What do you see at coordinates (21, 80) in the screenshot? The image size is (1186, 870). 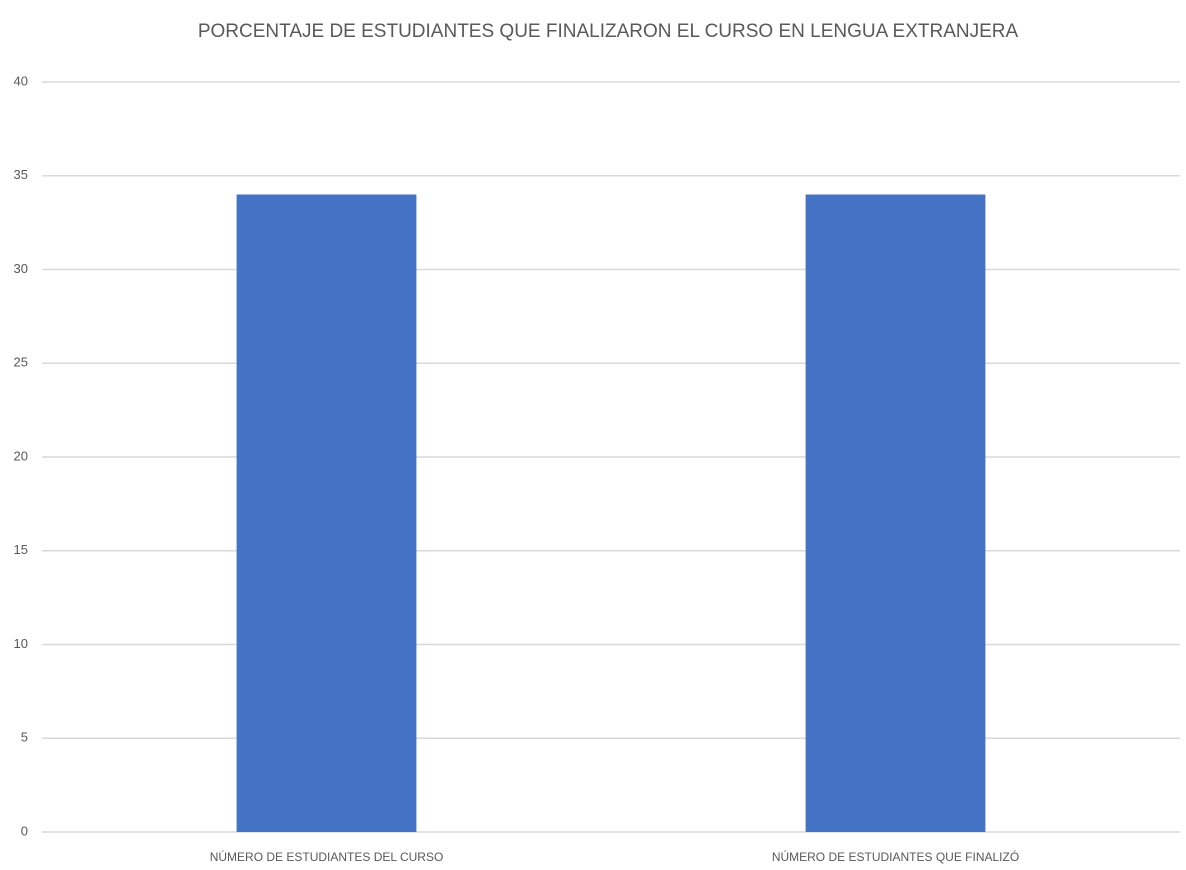 I see `y-tick-label: 40` at bounding box center [21, 80].